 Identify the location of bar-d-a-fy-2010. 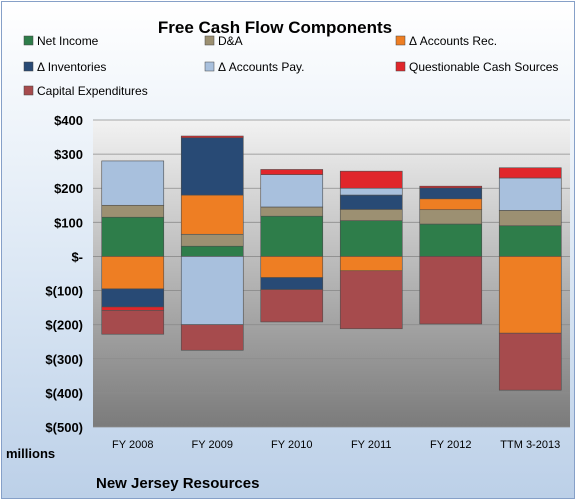
(292, 211).